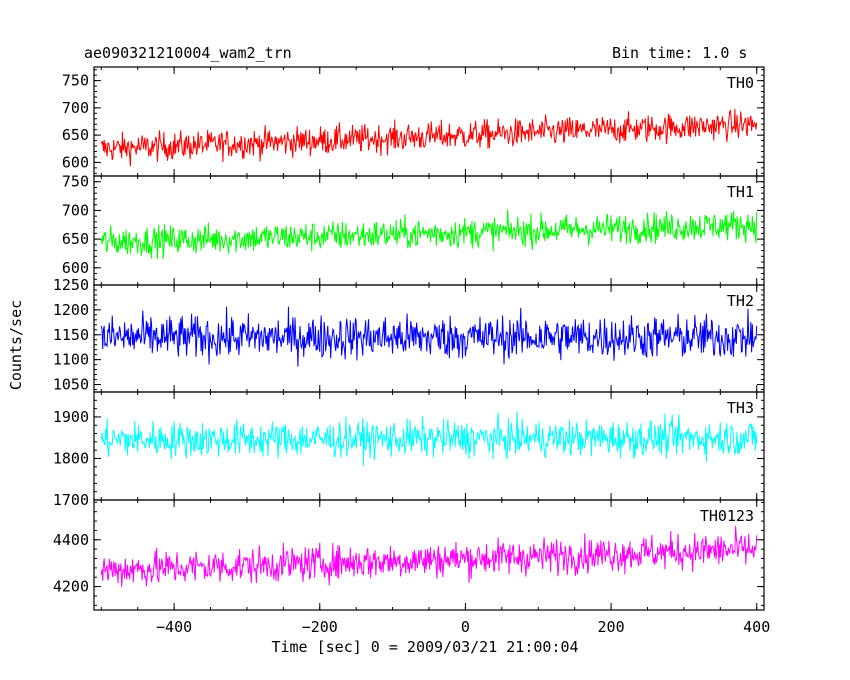 The image size is (850, 680). I want to click on y-tick-label: 1200, so click(71, 310).